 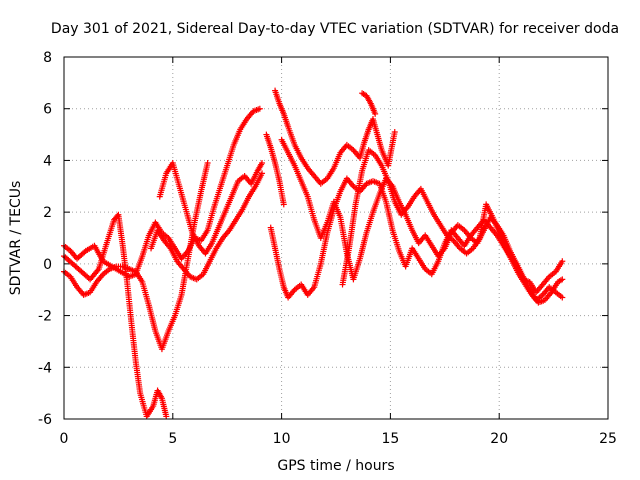 I want to click on x-tick-label: 25, so click(x=608, y=439).